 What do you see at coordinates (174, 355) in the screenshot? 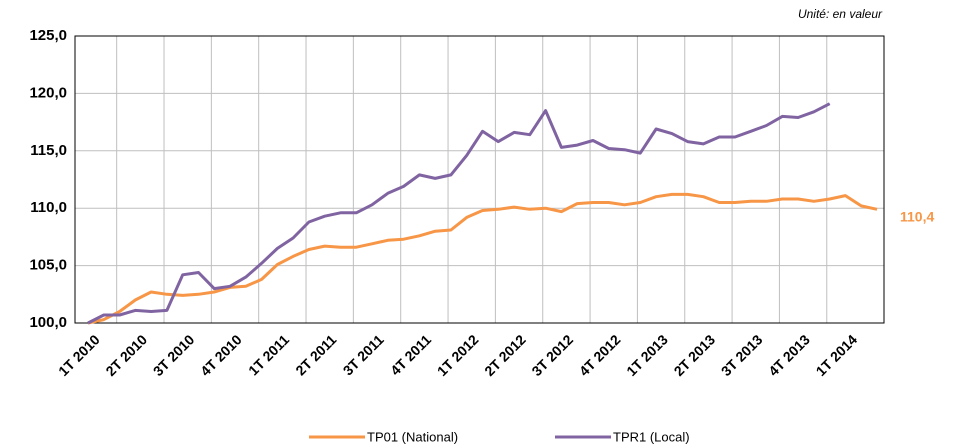
I see `x-tick-label: 3T 2010` at bounding box center [174, 355].